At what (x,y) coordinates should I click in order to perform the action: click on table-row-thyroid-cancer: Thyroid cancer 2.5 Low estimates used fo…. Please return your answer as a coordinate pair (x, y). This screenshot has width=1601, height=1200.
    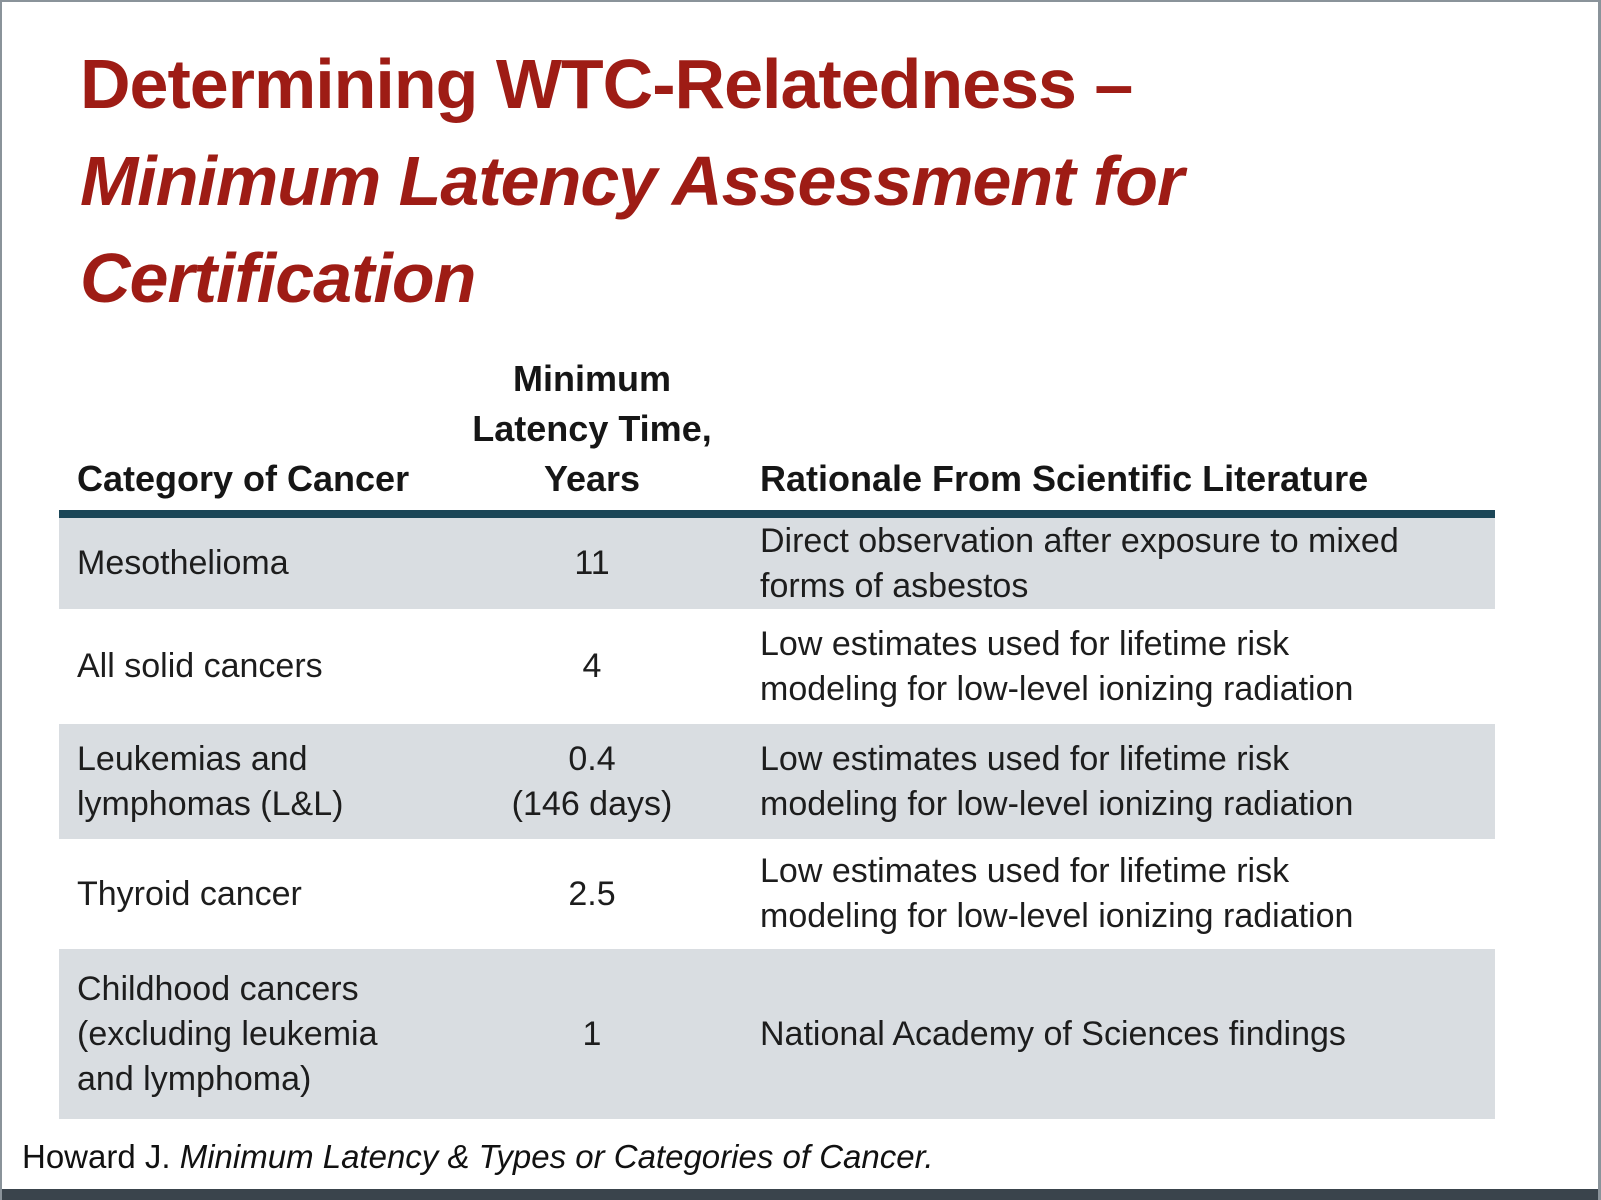
    Looking at the image, I should click on (777, 894).